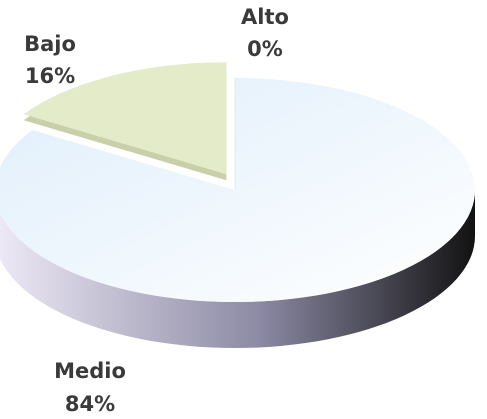  Describe the element at coordinates (125, 118) in the screenshot. I see `slice-bajo` at that location.